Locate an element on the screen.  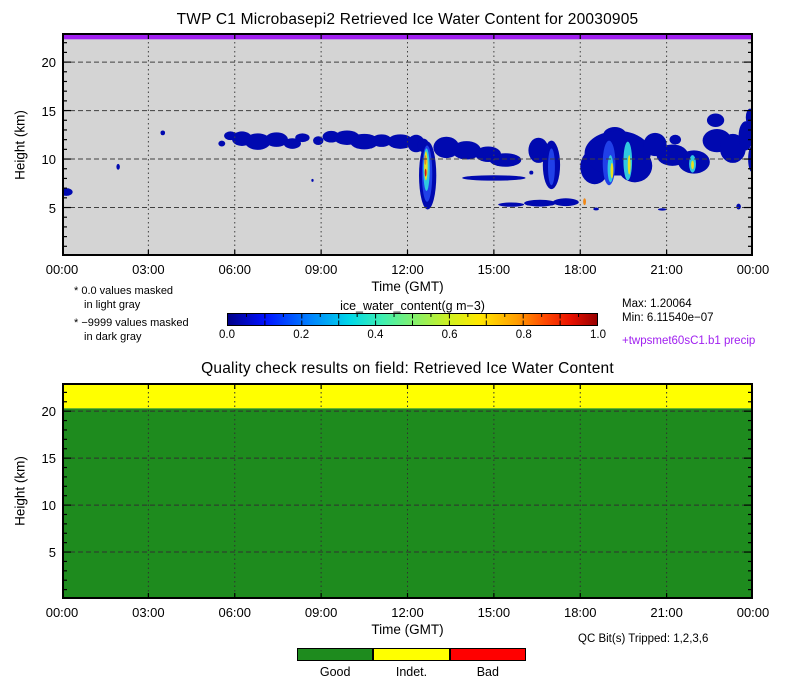
qc-x-axis-label: Time (GMT) is located at coordinates (407, 629).